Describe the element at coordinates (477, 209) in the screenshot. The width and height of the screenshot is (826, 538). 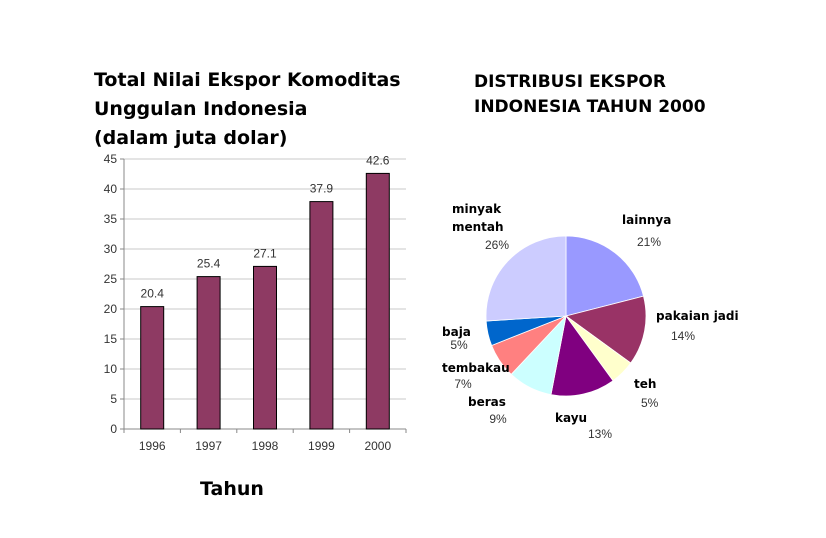
I see `pie-slice-name-label: minyak` at that location.